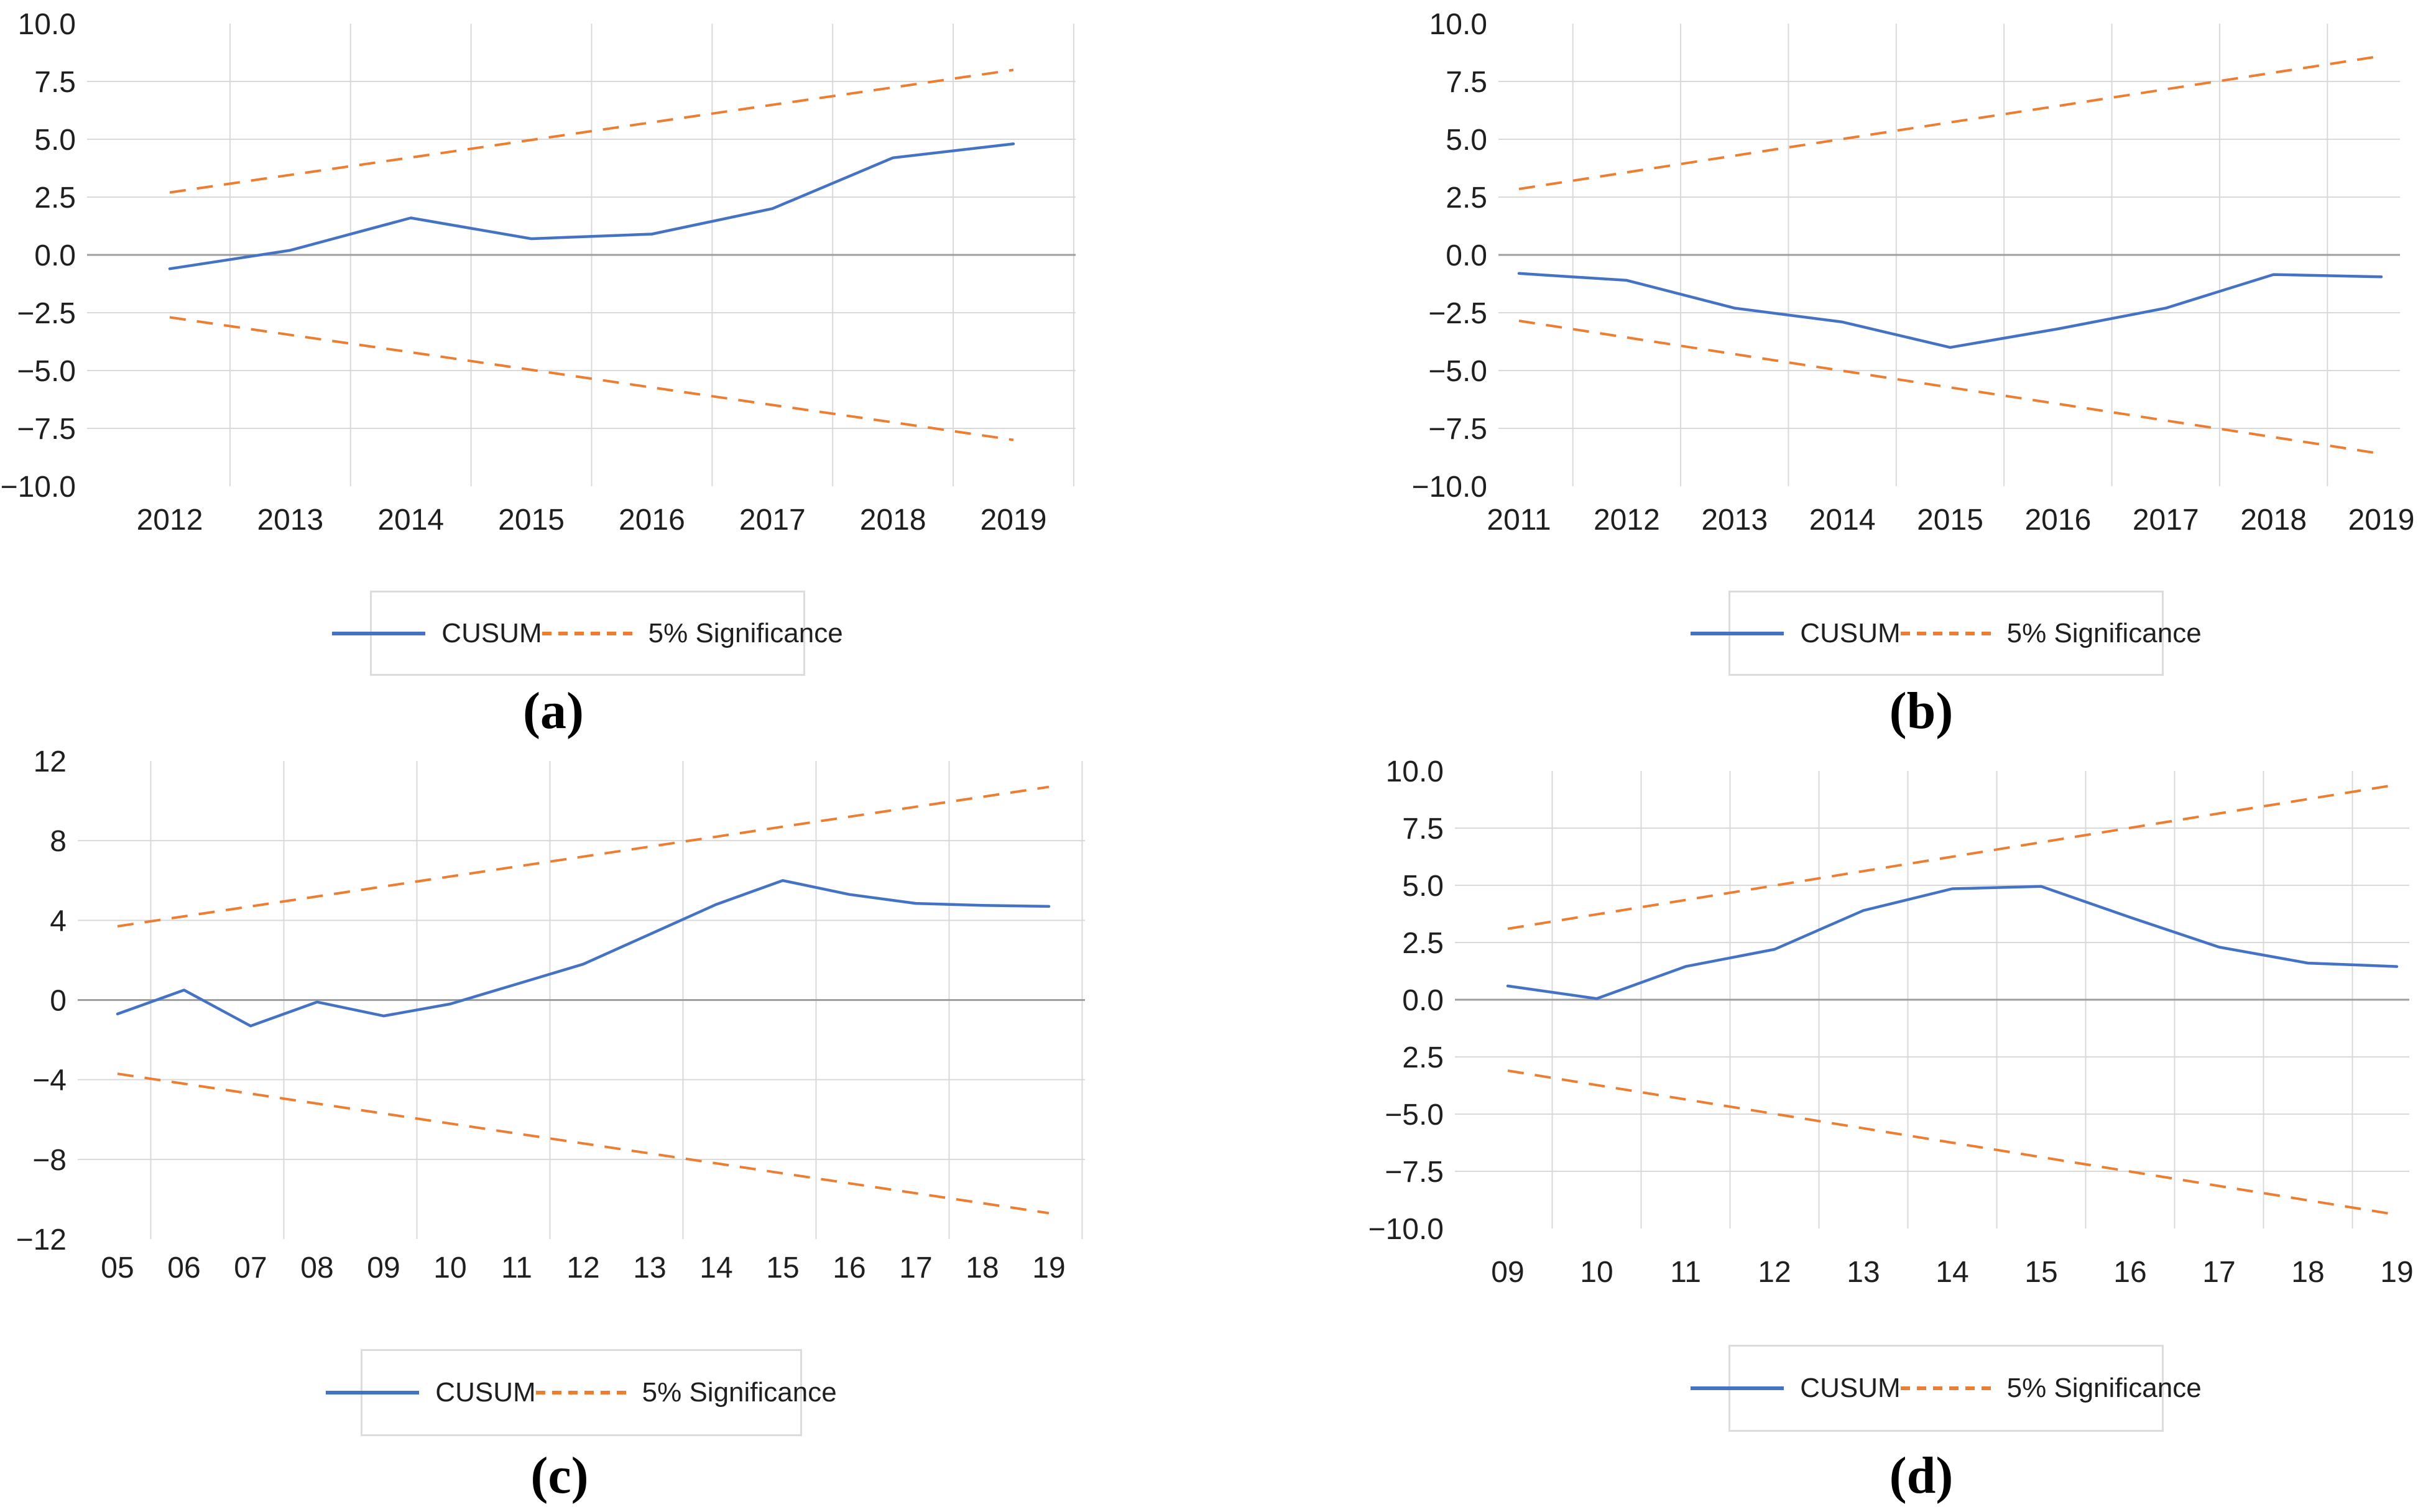 This screenshot has height=1512, width=2418. What do you see at coordinates (1423, 886) in the screenshot?
I see `chart-d-y-tick-label: 5.0` at bounding box center [1423, 886].